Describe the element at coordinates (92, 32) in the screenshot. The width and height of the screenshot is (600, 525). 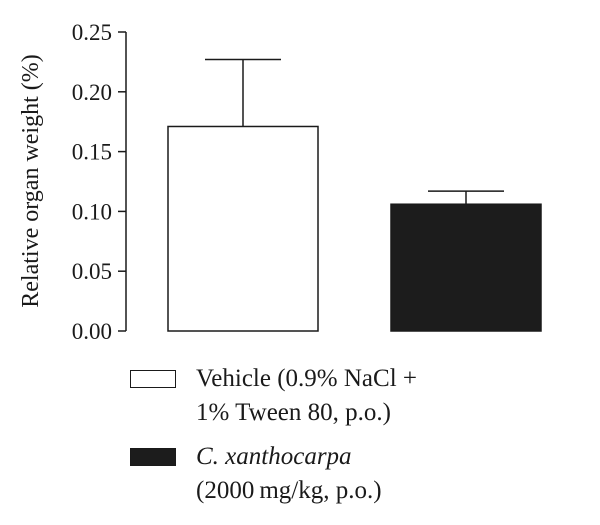
I see `y-tick-label: 0.25` at that location.